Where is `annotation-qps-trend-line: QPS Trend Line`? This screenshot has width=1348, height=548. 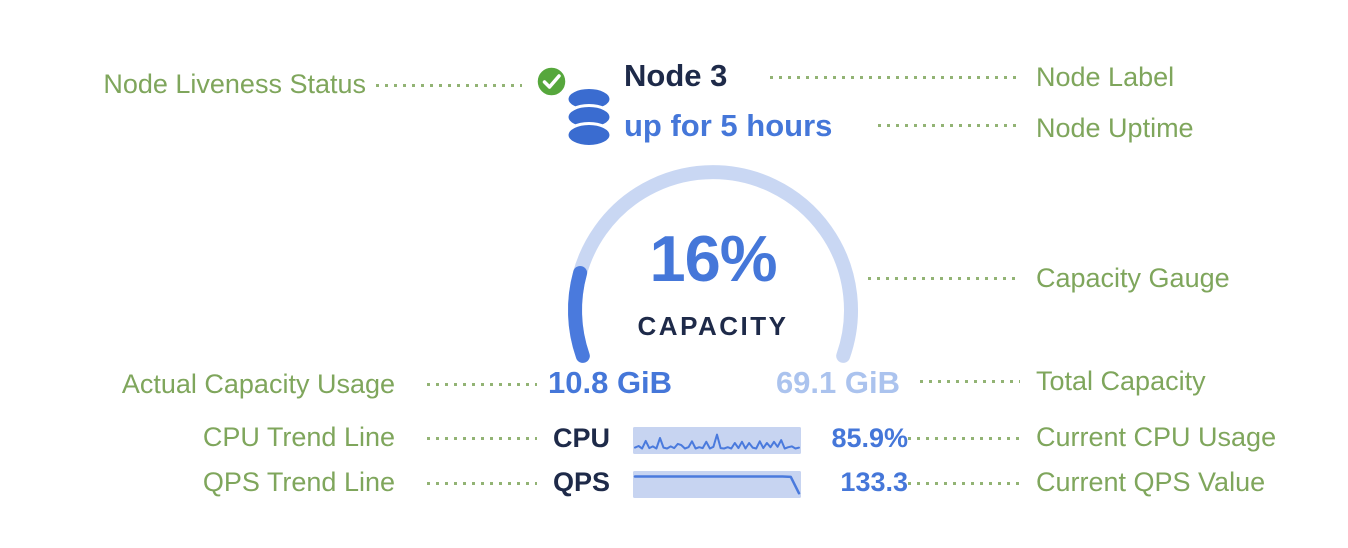
annotation-qps-trend-line: QPS Trend Line is located at coordinates (298, 482).